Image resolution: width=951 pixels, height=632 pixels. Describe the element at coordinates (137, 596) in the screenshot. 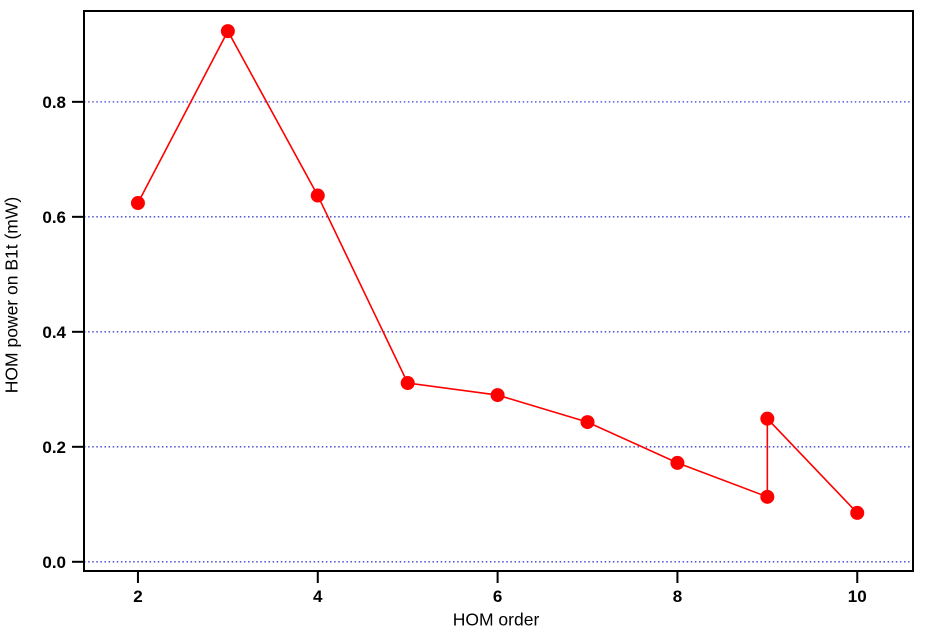

I see `x-tick-label: 2` at that location.